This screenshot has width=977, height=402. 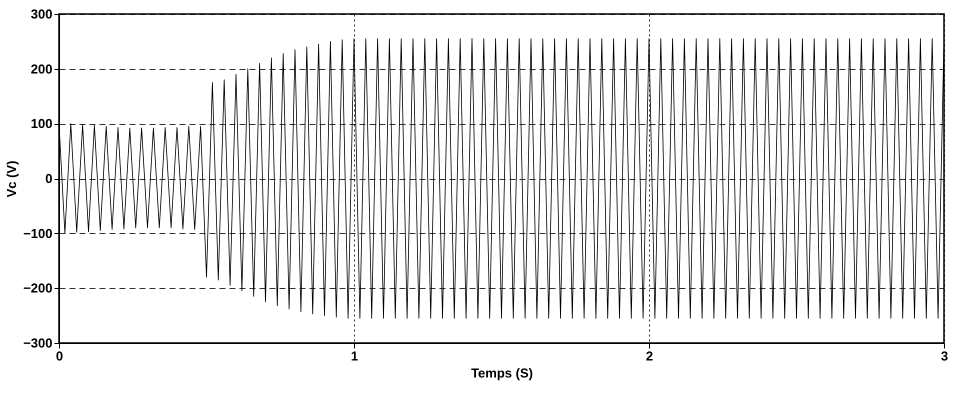 I want to click on y-tick-label: 0, so click(x=48, y=178).